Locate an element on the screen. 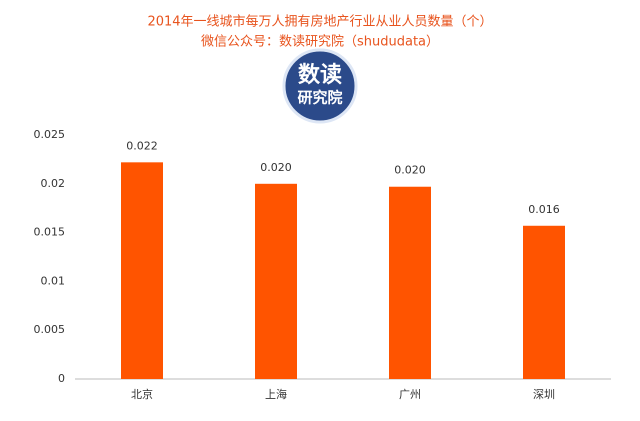 The width and height of the screenshot is (640, 421). logo-circle is located at coordinates (320, 86).